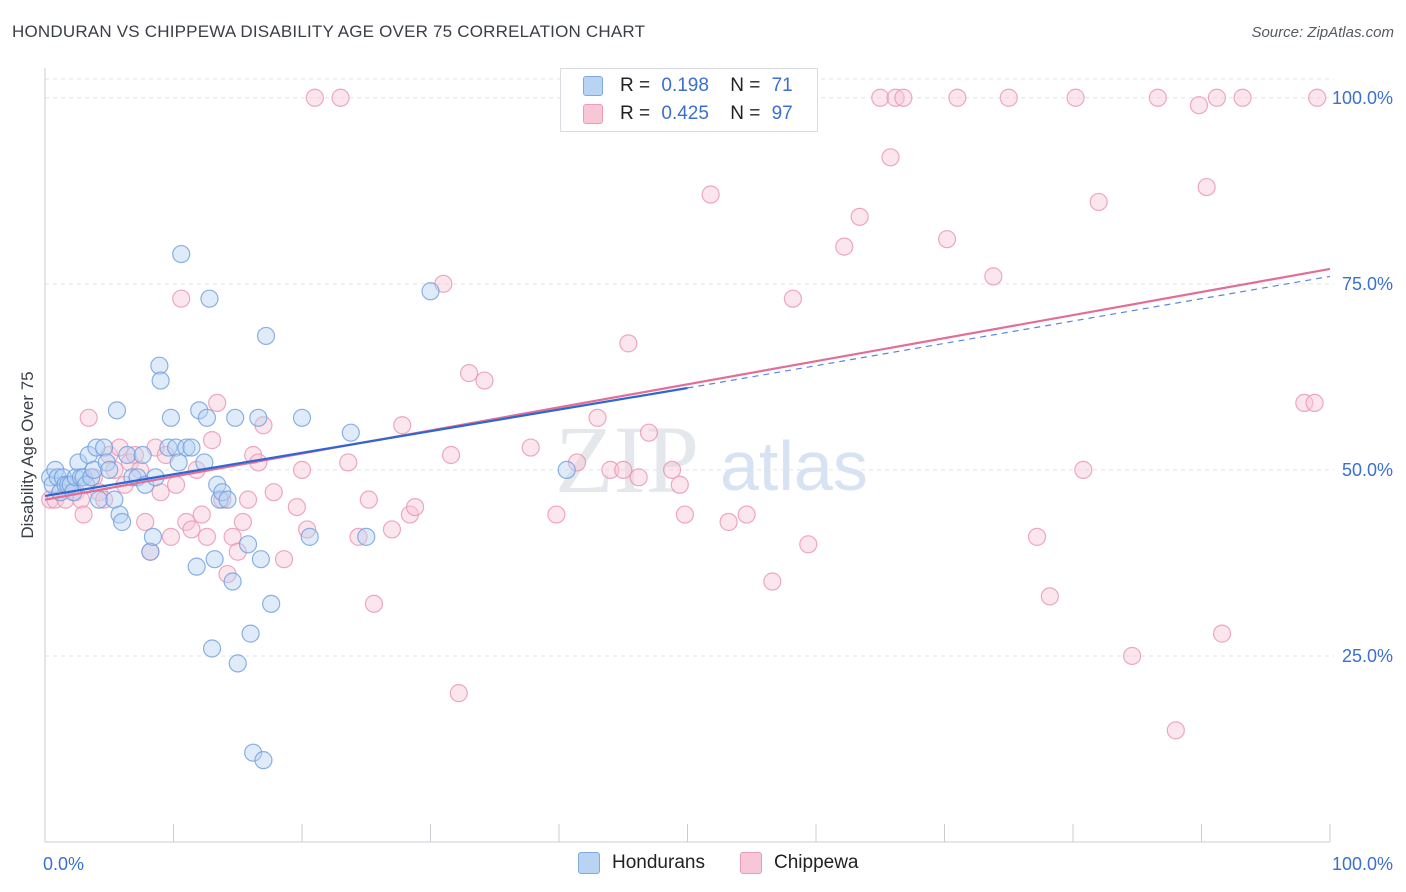 The height and width of the screenshot is (892, 1406). What do you see at coordinates (593, 114) in the screenshot?
I see `chippewa-swatch` at bounding box center [593, 114].